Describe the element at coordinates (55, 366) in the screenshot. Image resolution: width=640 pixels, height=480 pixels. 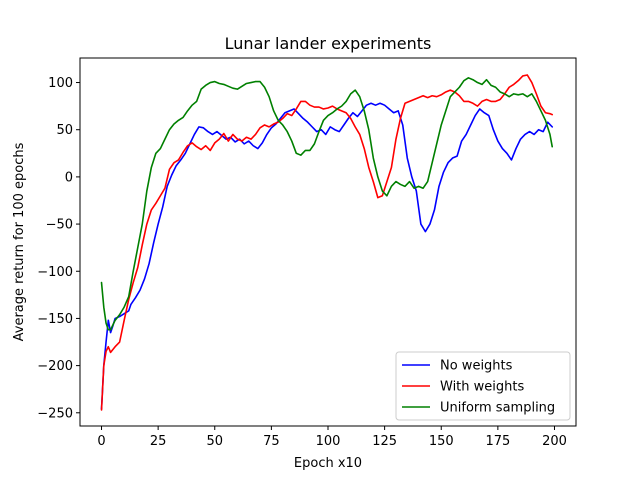
I see `y-tick-label: −200` at that location.